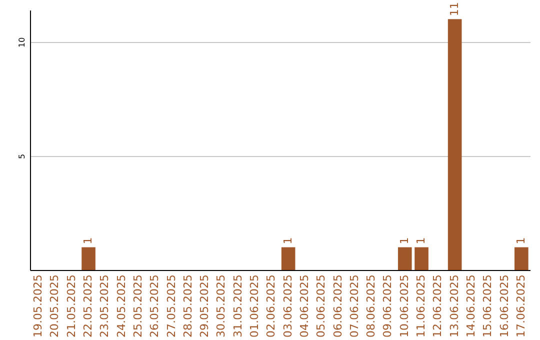 This screenshot has height=340, width=540. What do you see at coordinates (521, 306) in the screenshot?
I see `x-tick-label: 17.06.2025` at bounding box center [521, 306].